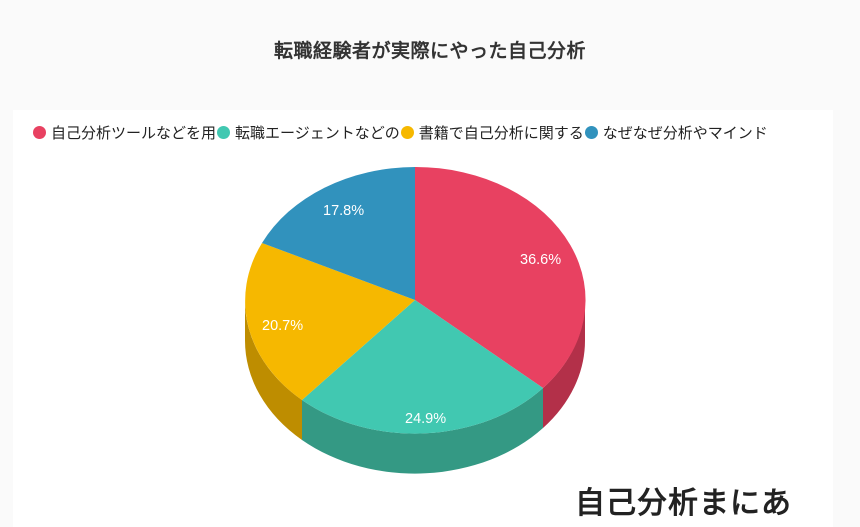 This screenshot has height=527, width=860. Describe the element at coordinates (564, 364) in the screenshot. I see `slice-side-tools` at that location.